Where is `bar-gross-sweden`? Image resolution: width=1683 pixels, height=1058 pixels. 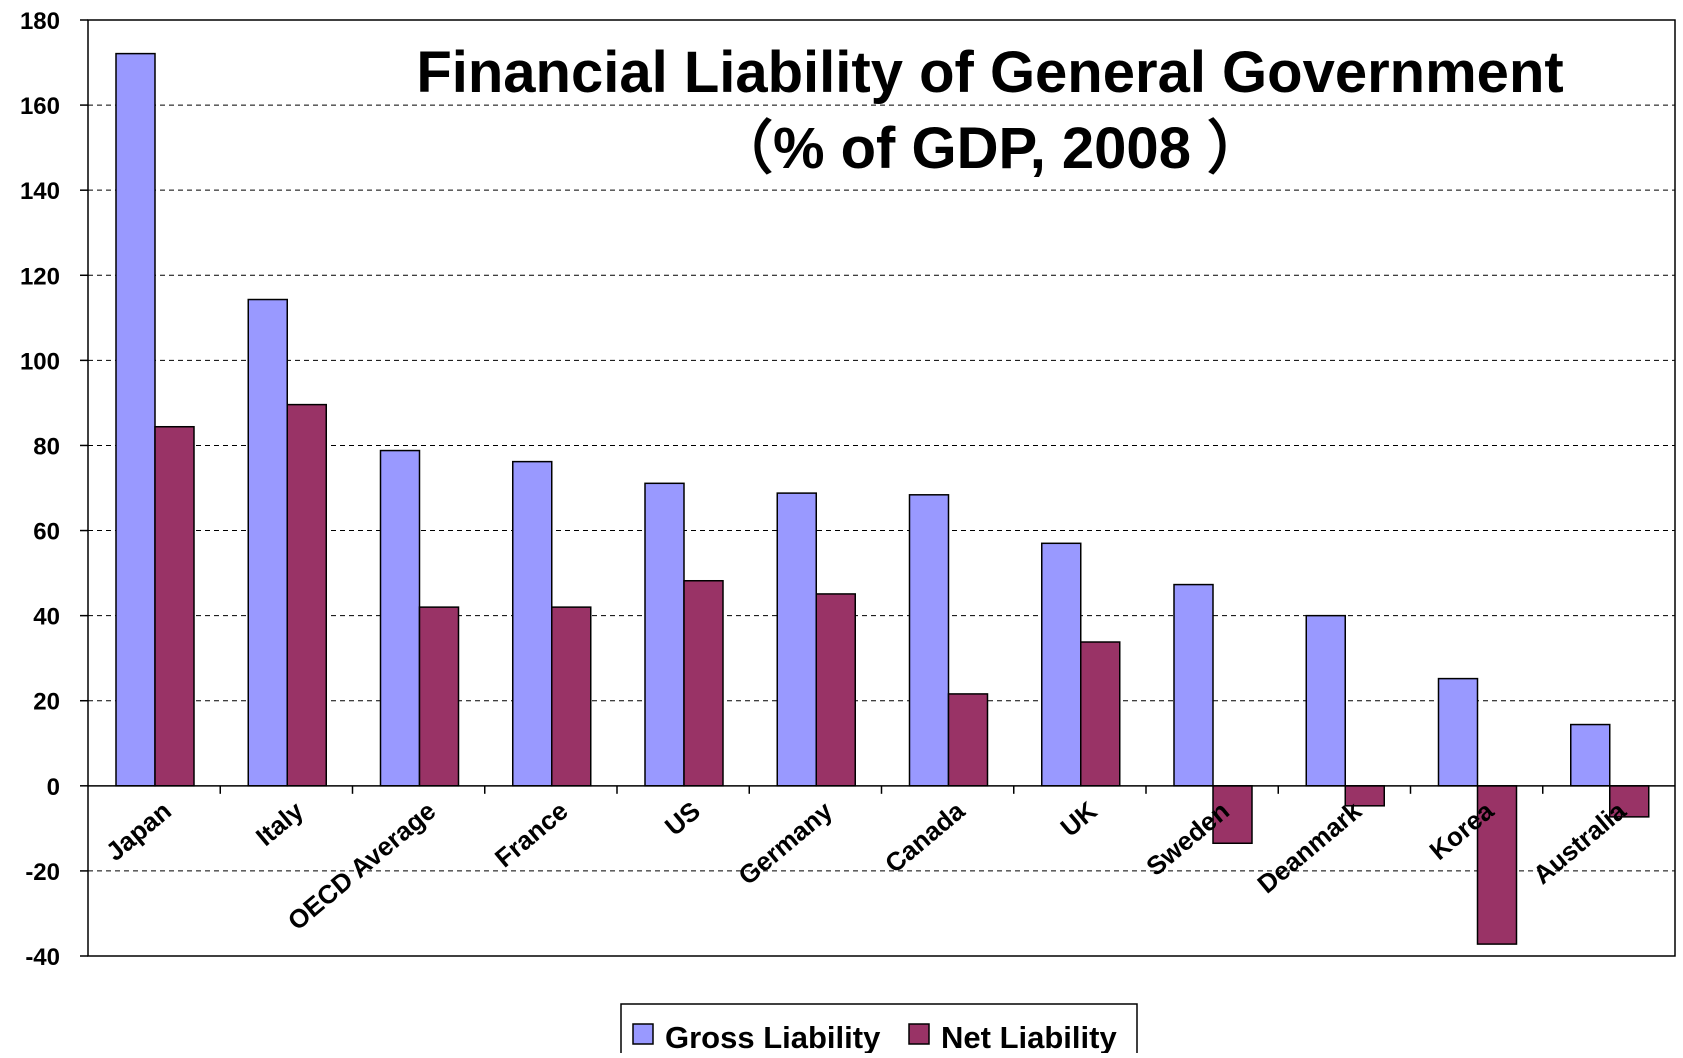 bar-gross-sweden is located at coordinates (1193, 685).